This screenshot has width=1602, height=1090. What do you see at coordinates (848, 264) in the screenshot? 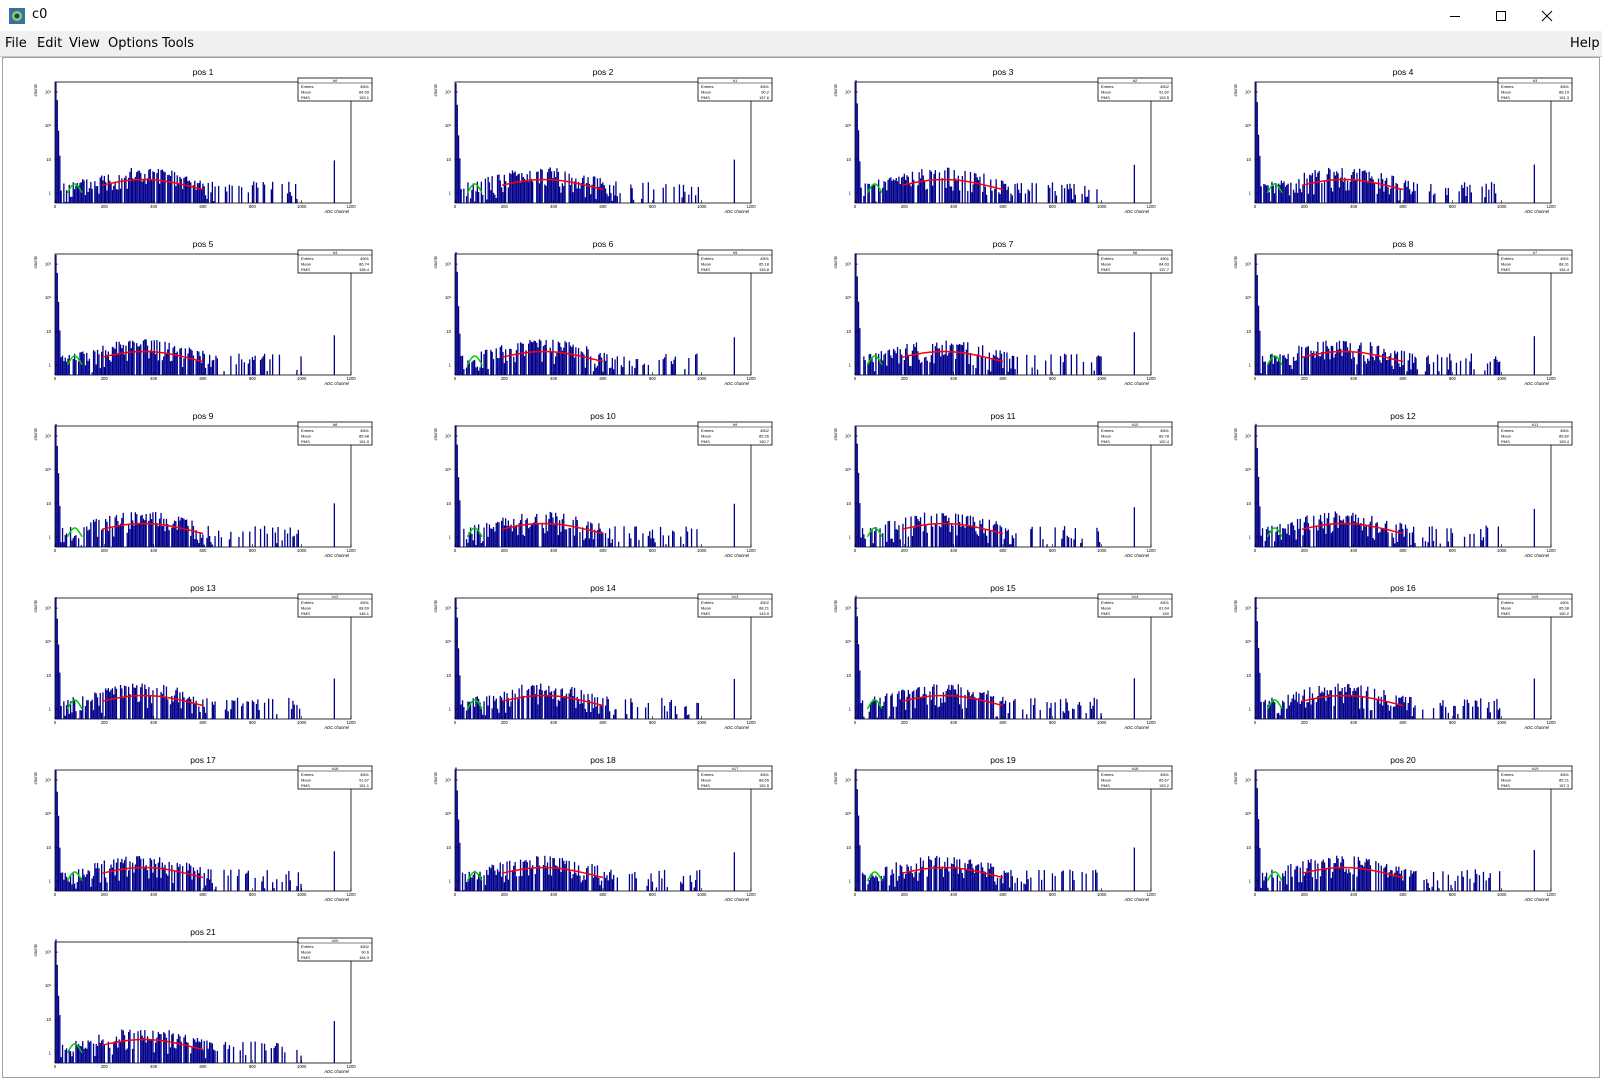
I see `y-tick-label: 10³` at bounding box center [848, 264].